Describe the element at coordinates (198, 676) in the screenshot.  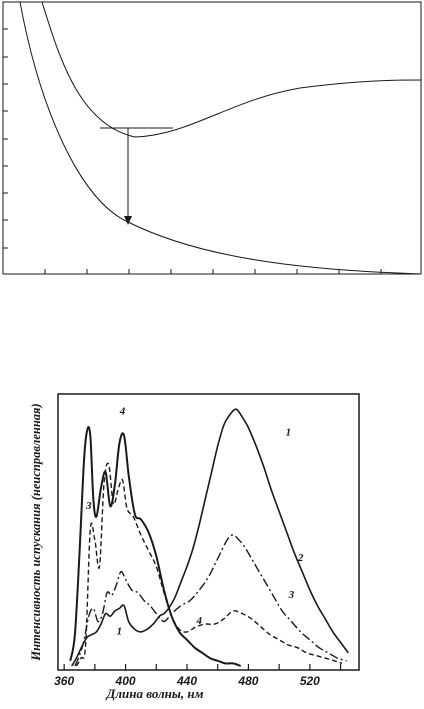
I see `x-axis-ticks: 360 400 440 480 520` at that location.